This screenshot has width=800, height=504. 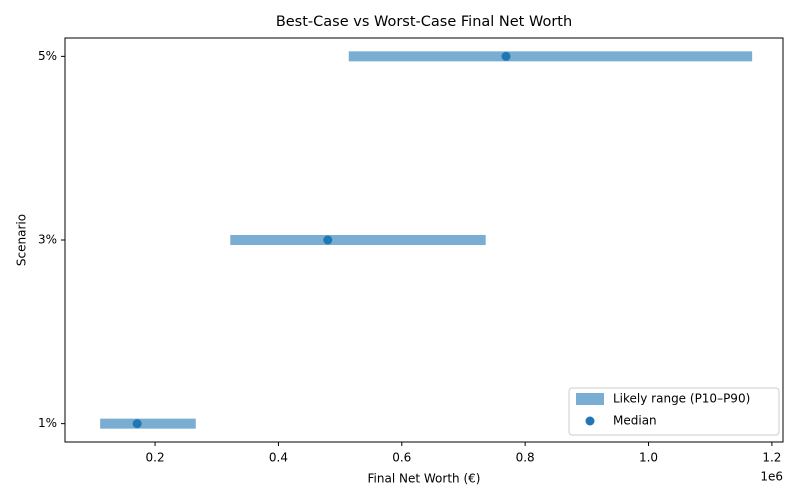 I want to click on legend-label: Median, so click(x=635, y=421).